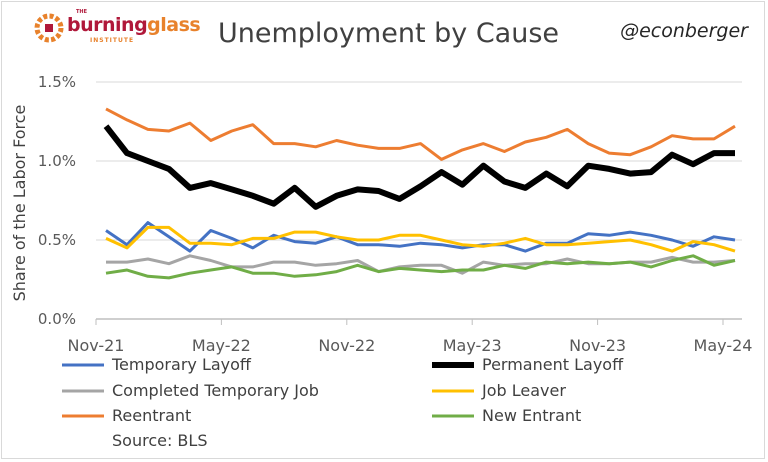  What do you see at coordinates (523, 390) in the screenshot?
I see `legend-label: Job Leaver` at bounding box center [523, 390].